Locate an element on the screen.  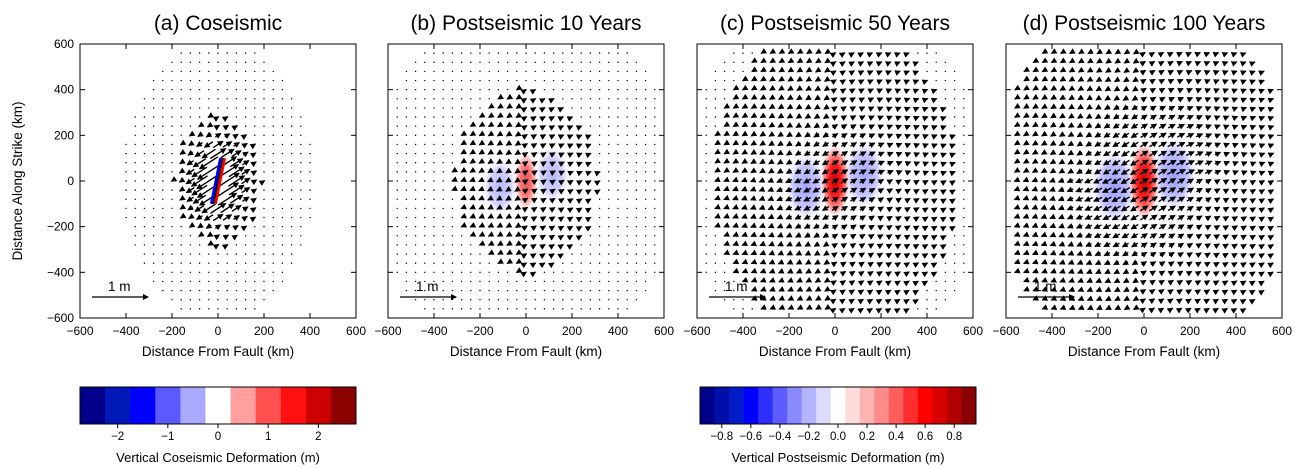
x-tick-label: −600 is located at coordinates (387, 331).